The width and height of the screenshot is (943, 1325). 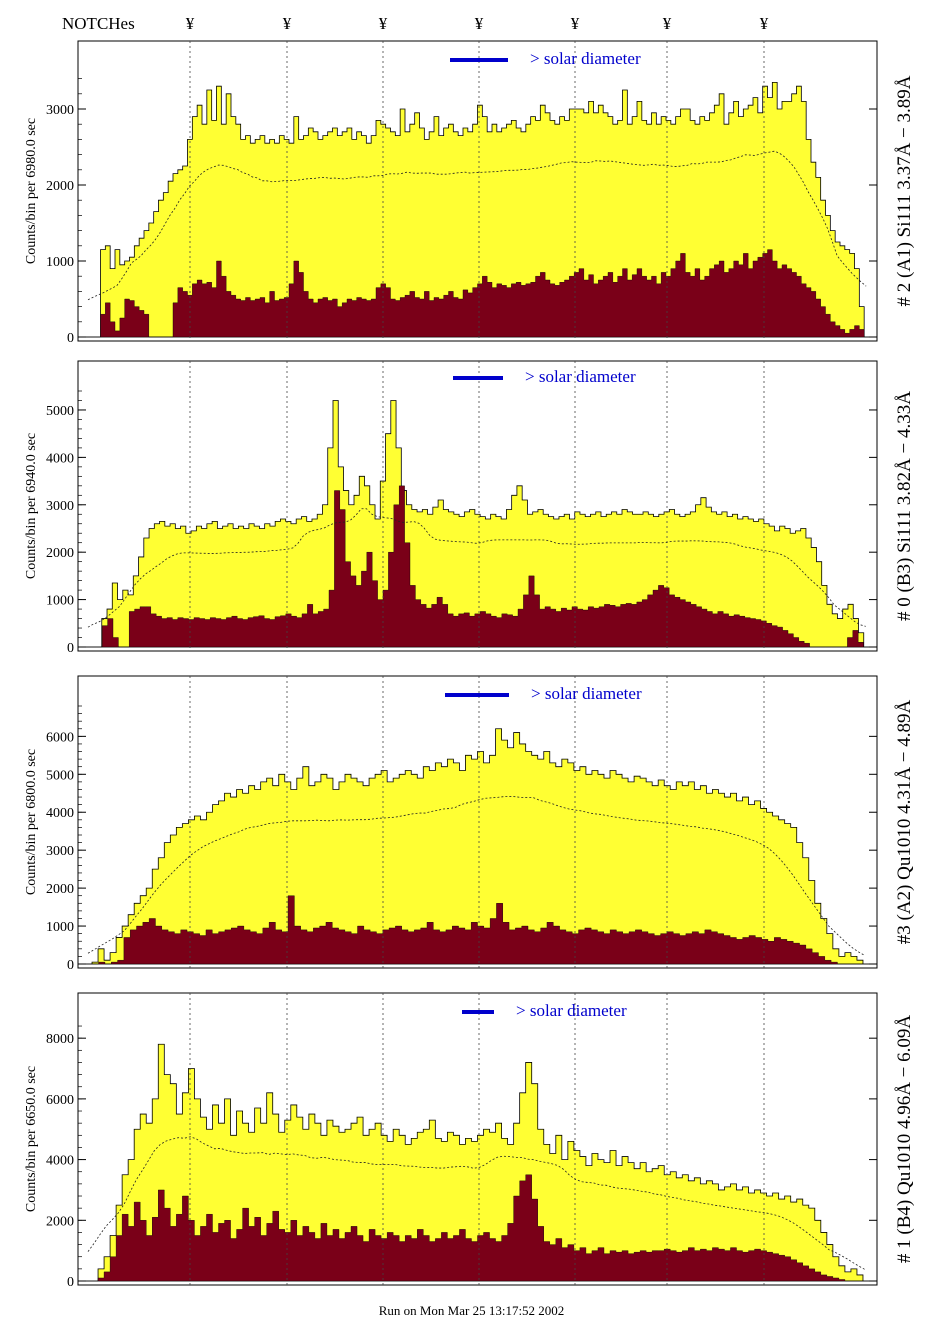 I want to click on notch-title: NOTCHes, so click(x=98, y=23).